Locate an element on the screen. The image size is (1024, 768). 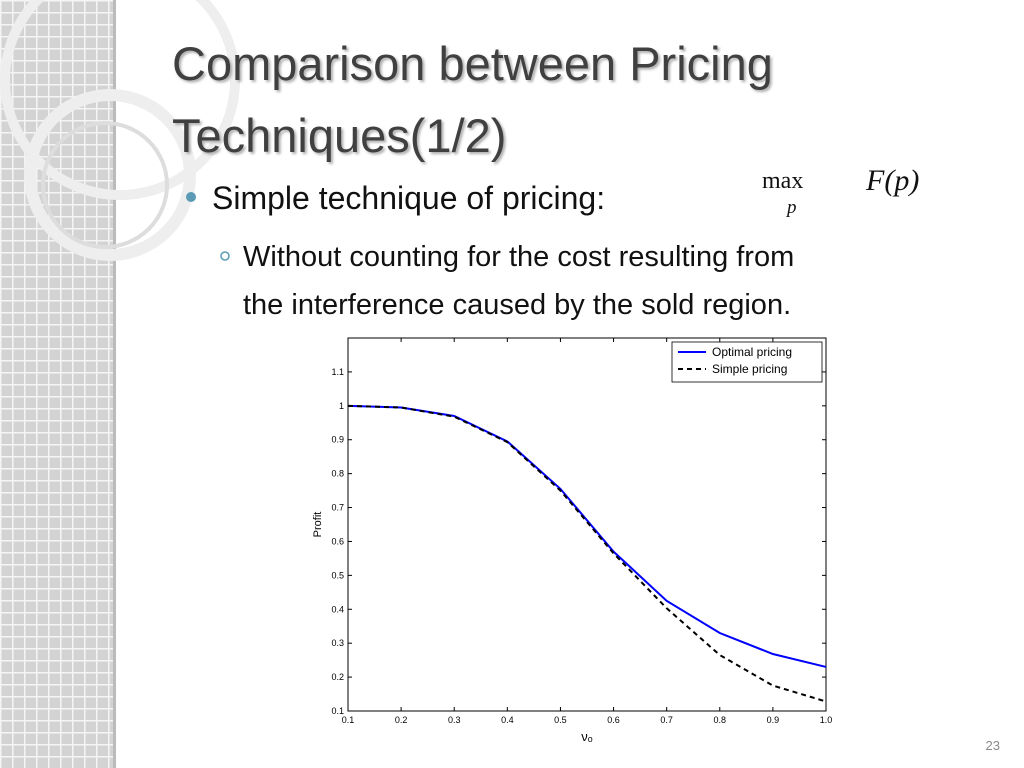
side-border is located at coordinates (114, 384).